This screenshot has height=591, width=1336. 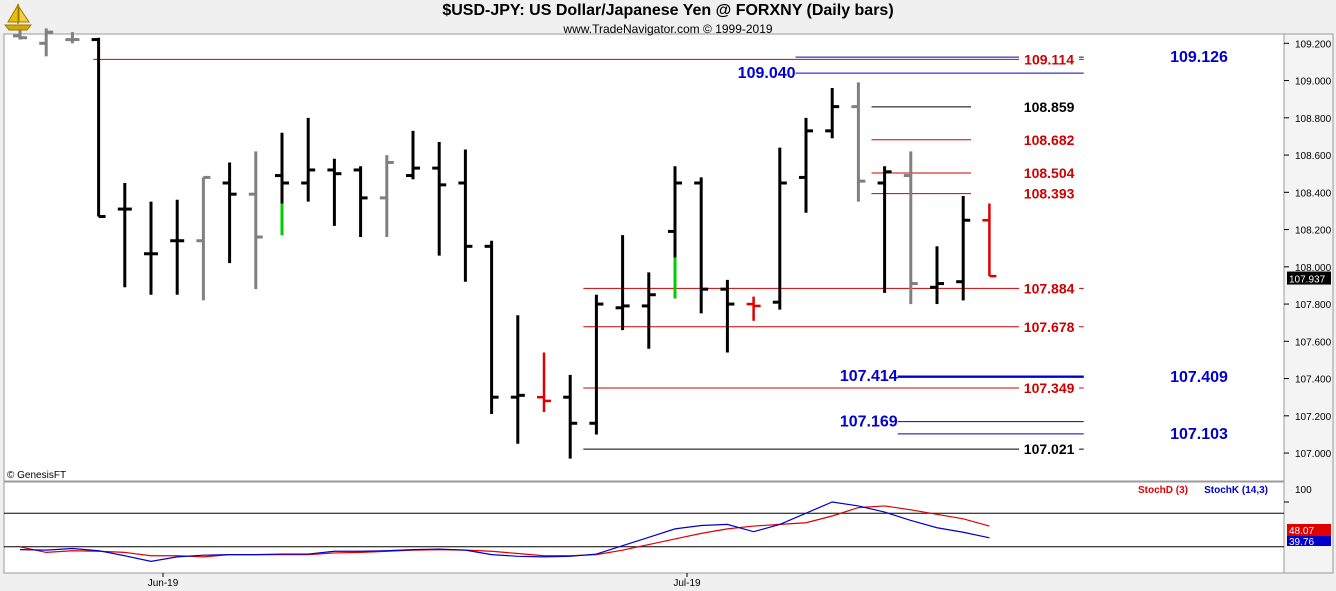 What do you see at coordinates (1313, 268) in the screenshot?
I see `y-tick-label: 108.000` at bounding box center [1313, 268].